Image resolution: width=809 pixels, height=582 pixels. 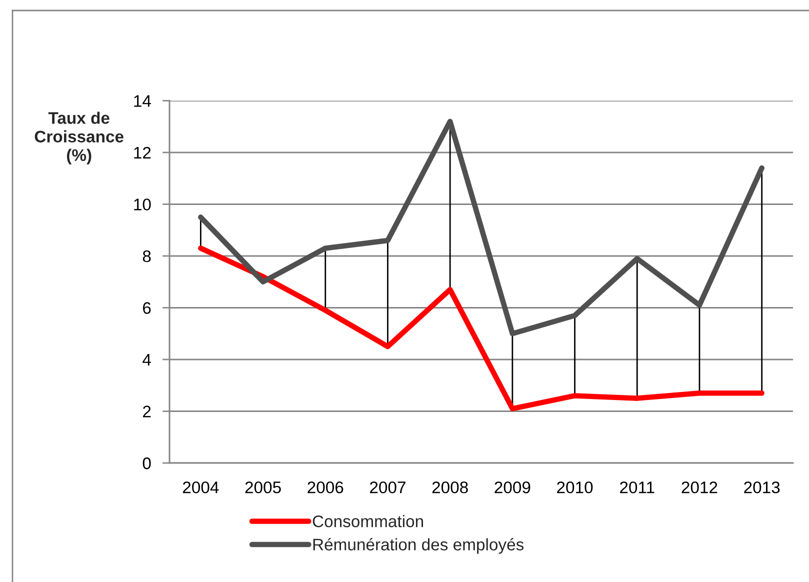 What do you see at coordinates (368, 521) in the screenshot?
I see `legend-label: Consommation` at bounding box center [368, 521].